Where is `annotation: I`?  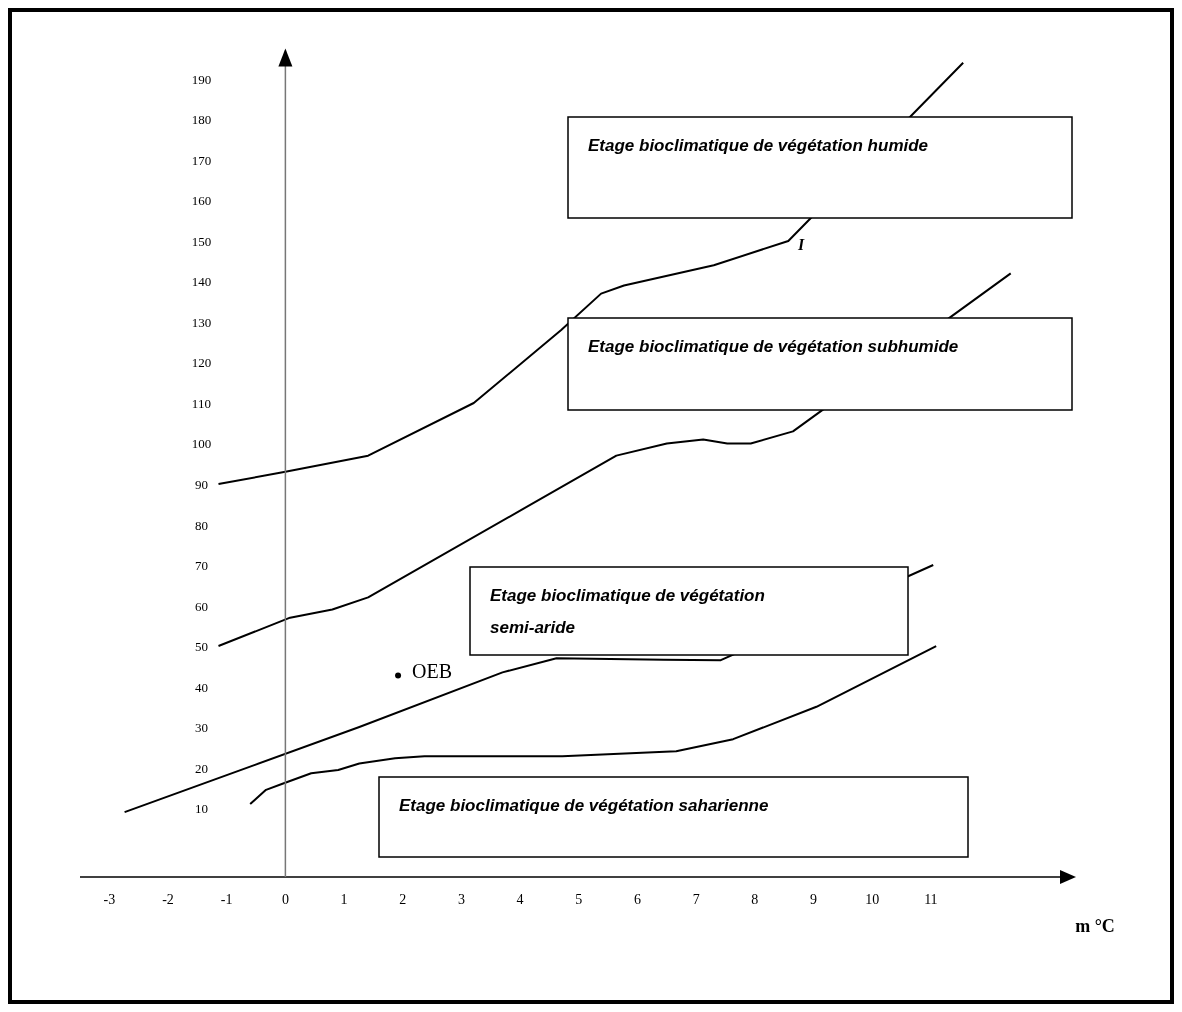 annotation: I is located at coordinates (801, 244).